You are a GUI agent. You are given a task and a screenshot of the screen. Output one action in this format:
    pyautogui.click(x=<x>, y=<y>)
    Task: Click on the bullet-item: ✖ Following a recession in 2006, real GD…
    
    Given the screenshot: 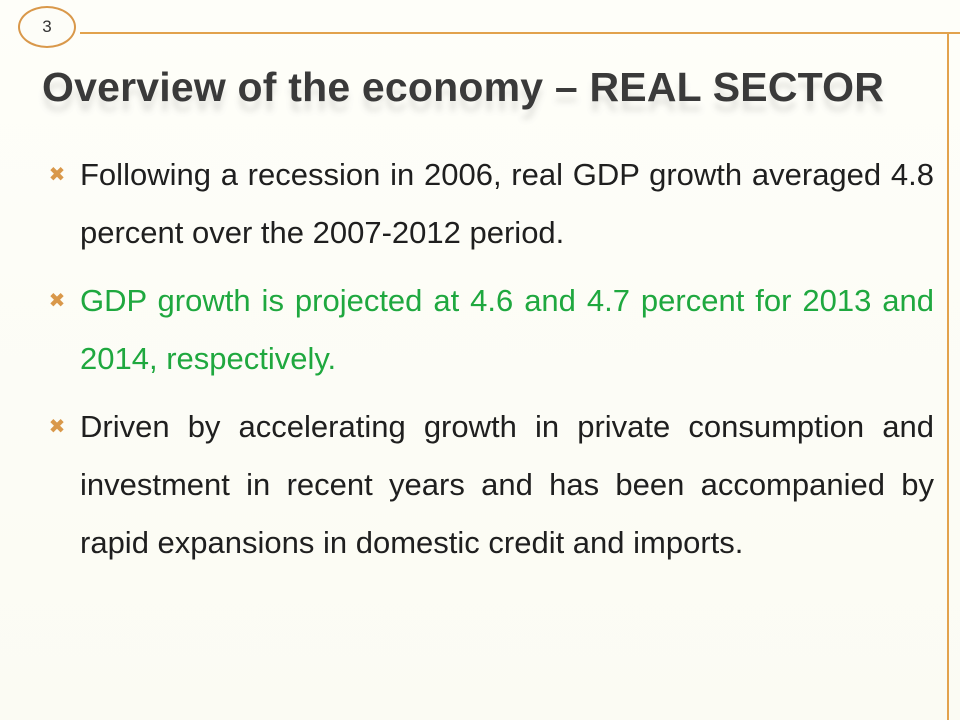 What is the action you would take?
    pyautogui.click(x=491, y=204)
    